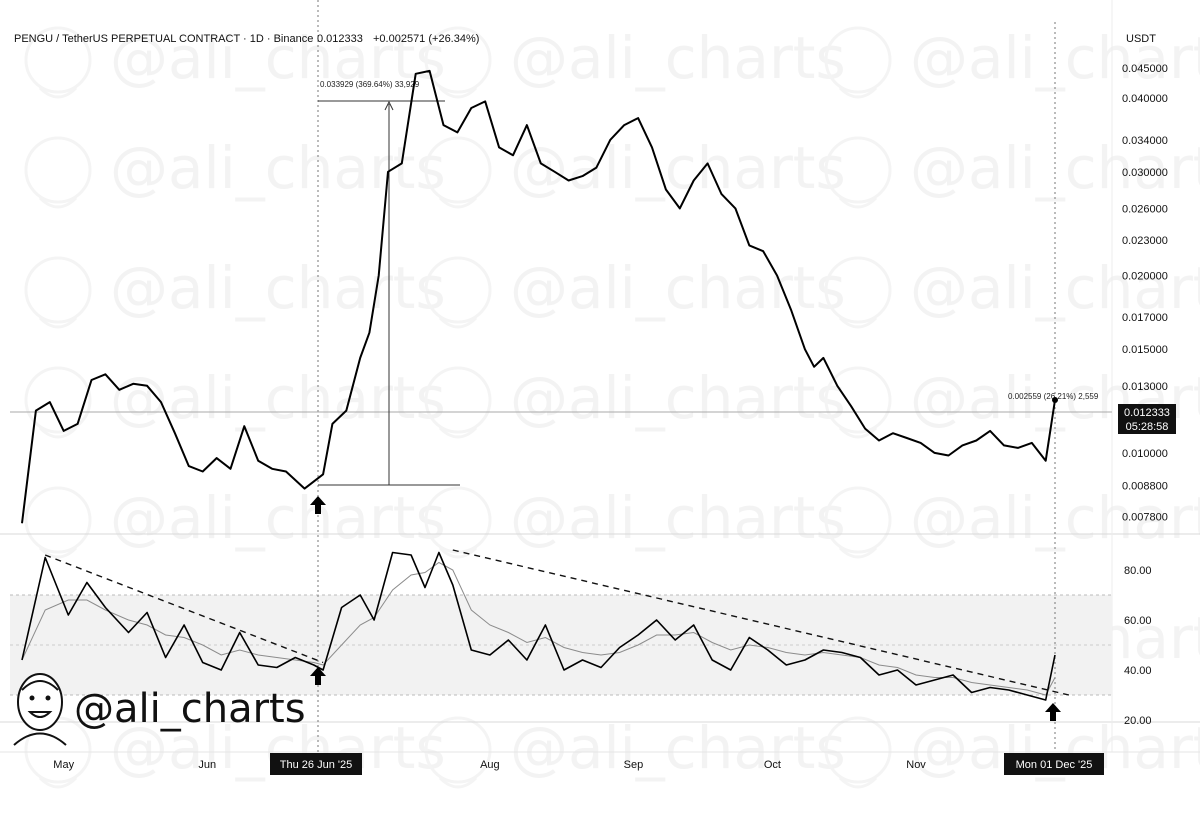 The height and width of the screenshot is (836, 1200). What do you see at coordinates (916, 765) in the screenshot?
I see `month-tick-label: Nov` at bounding box center [916, 765].